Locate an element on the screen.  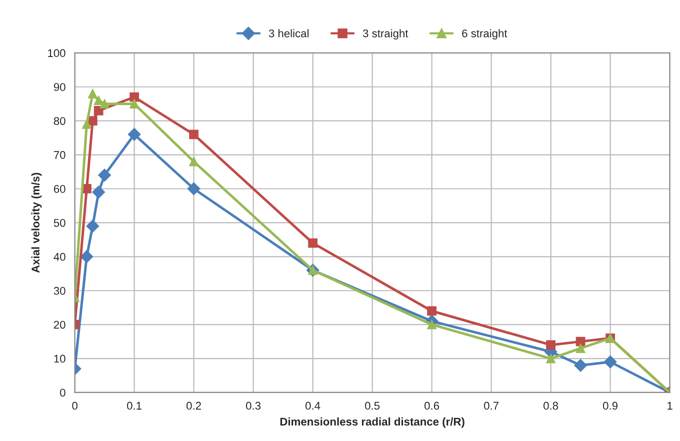
x-tick-label: 1 is located at coordinates (670, 406).